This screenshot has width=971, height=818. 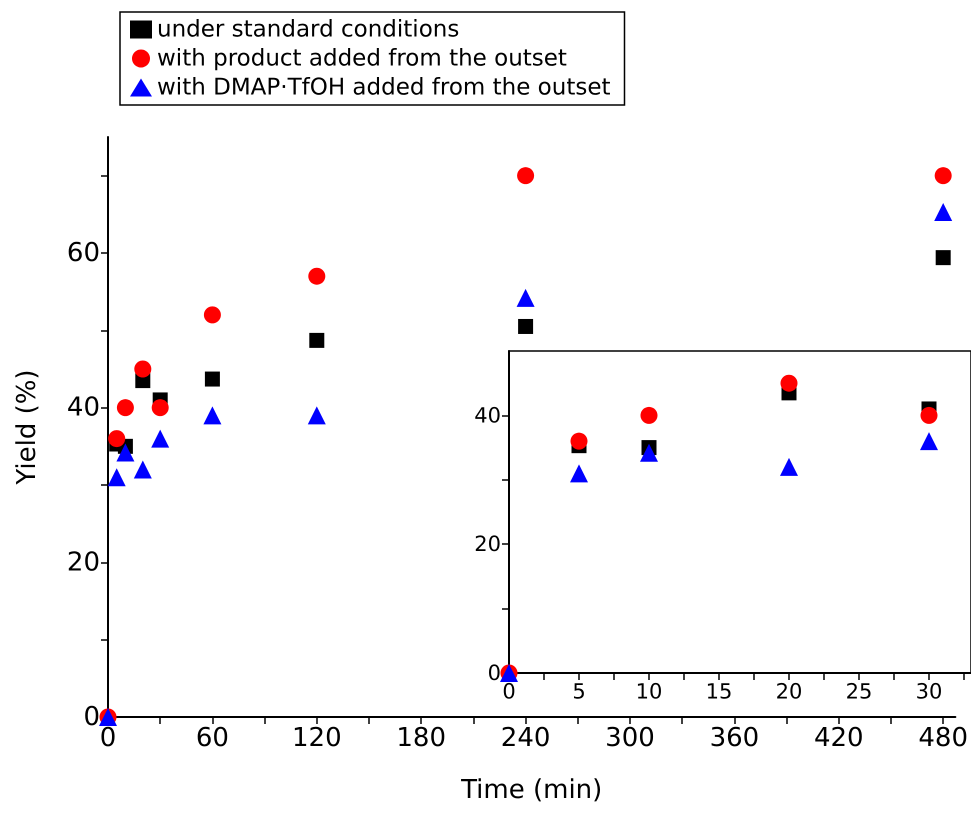 I want to click on legend-label: under standard conditions, so click(x=308, y=29).